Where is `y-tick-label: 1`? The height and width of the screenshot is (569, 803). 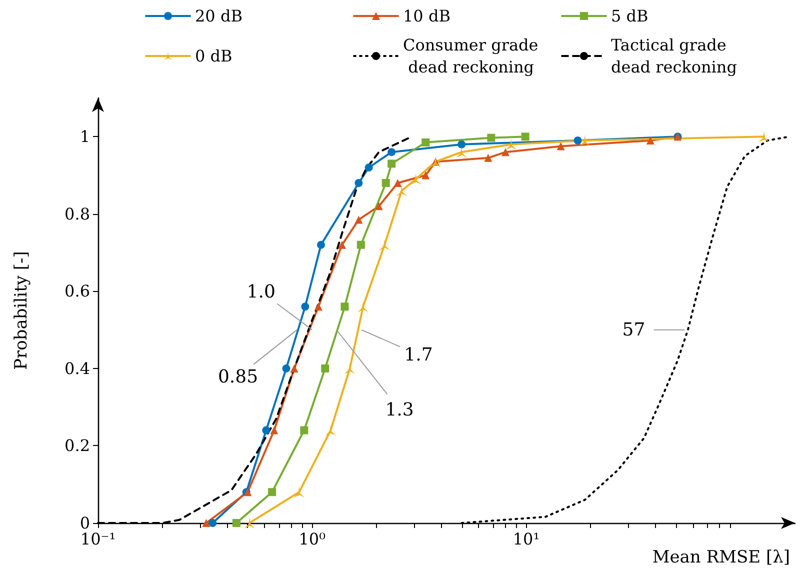 y-tick-label: 1 is located at coordinates (85, 136).